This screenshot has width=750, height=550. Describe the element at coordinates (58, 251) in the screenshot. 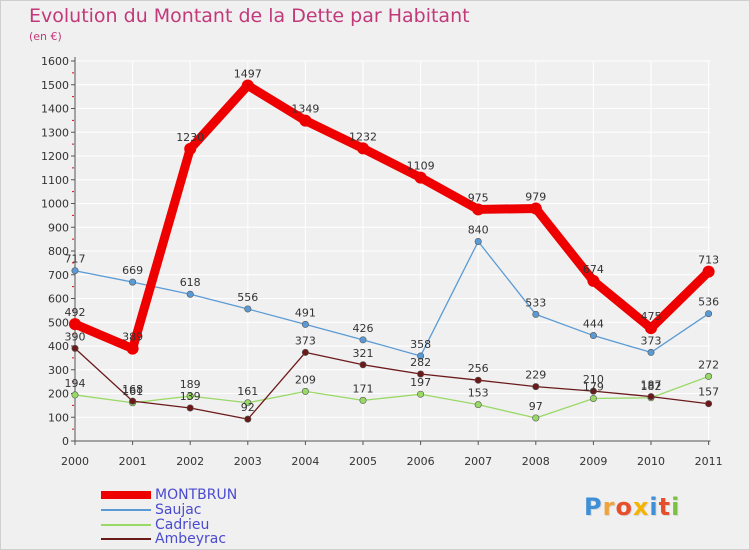

I see `y-tick-label: 800` at that location.